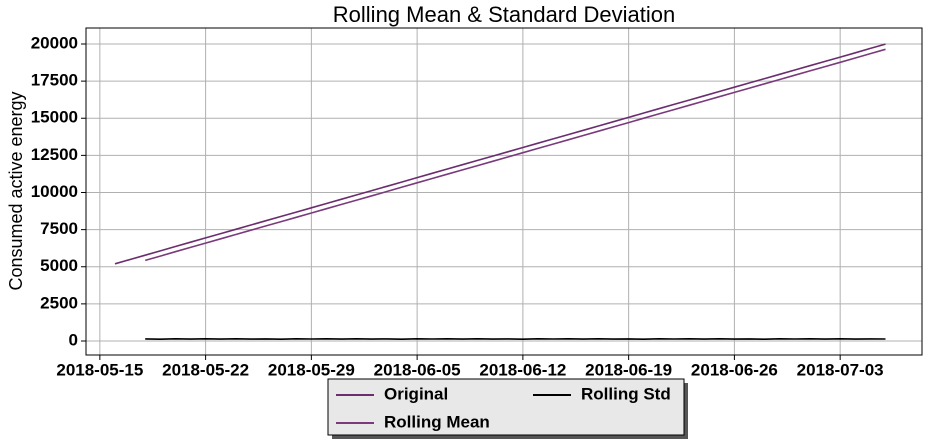  I want to click on legend-label: Original, so click(416, 393).